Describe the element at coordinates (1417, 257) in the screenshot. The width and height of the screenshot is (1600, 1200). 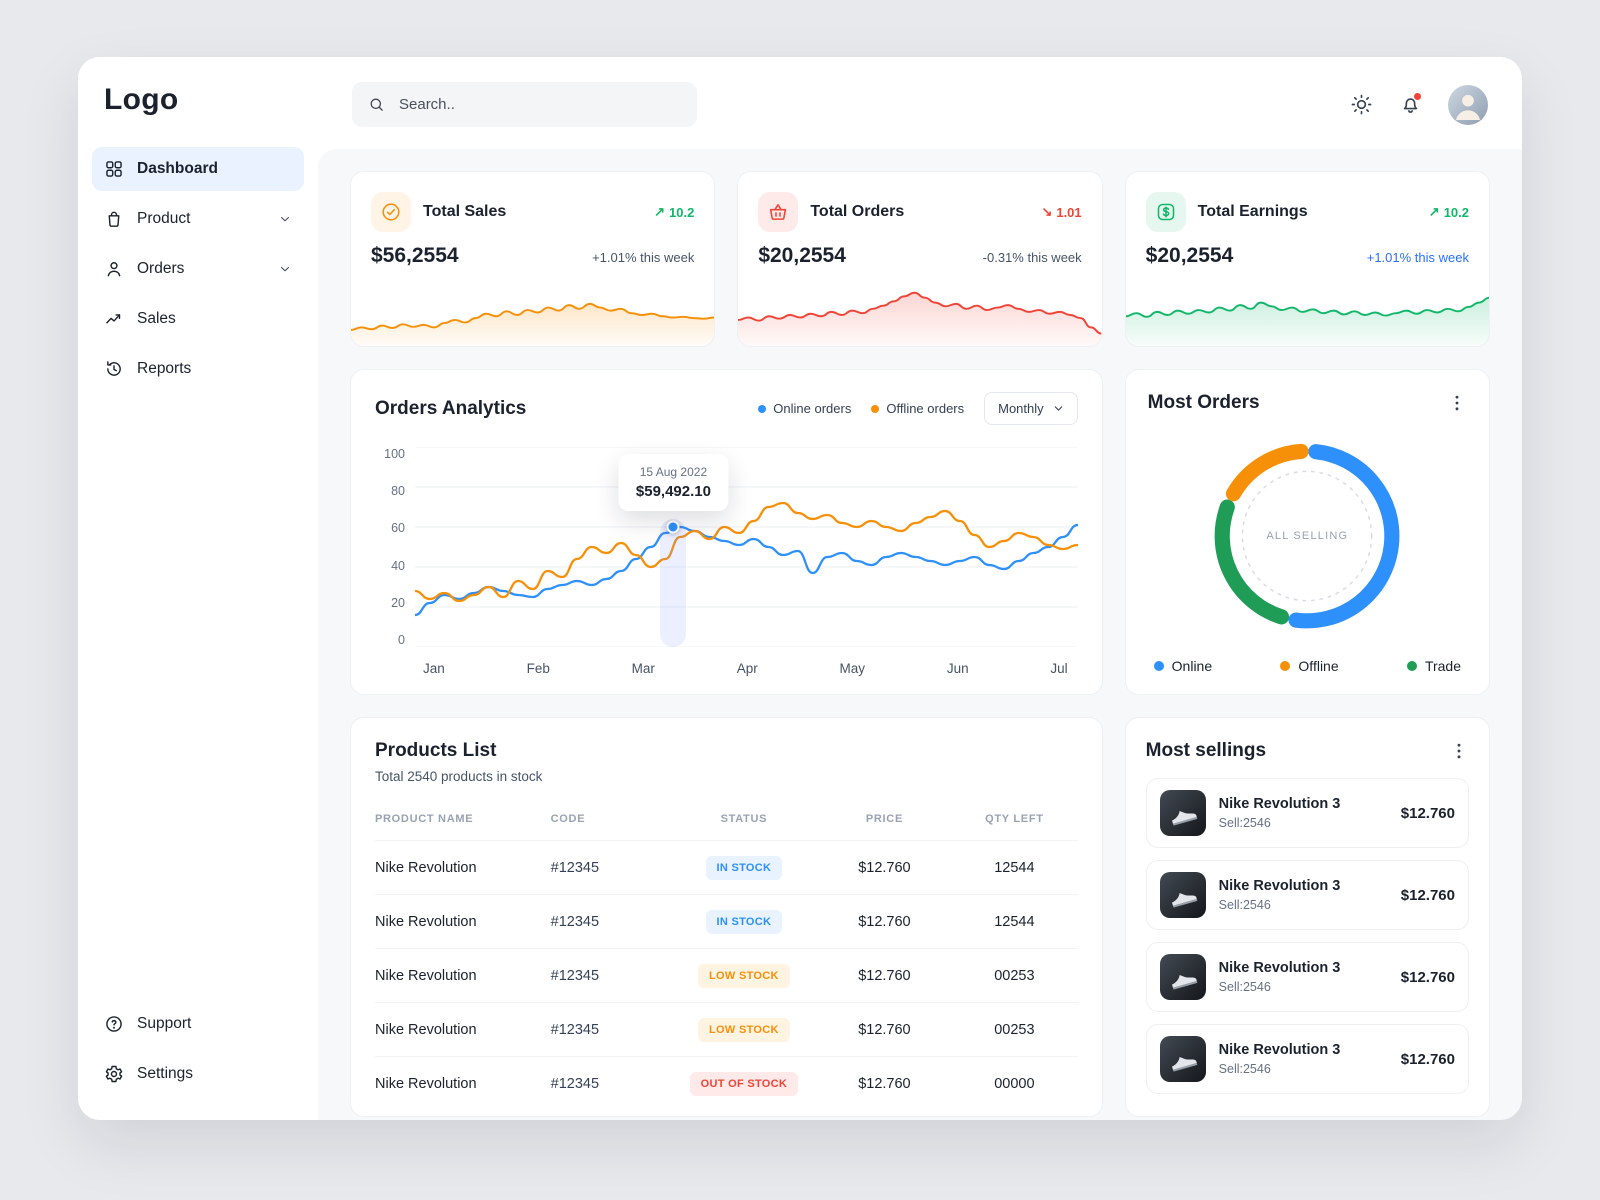
I see `stat-note: +1.01% this week` at that location.